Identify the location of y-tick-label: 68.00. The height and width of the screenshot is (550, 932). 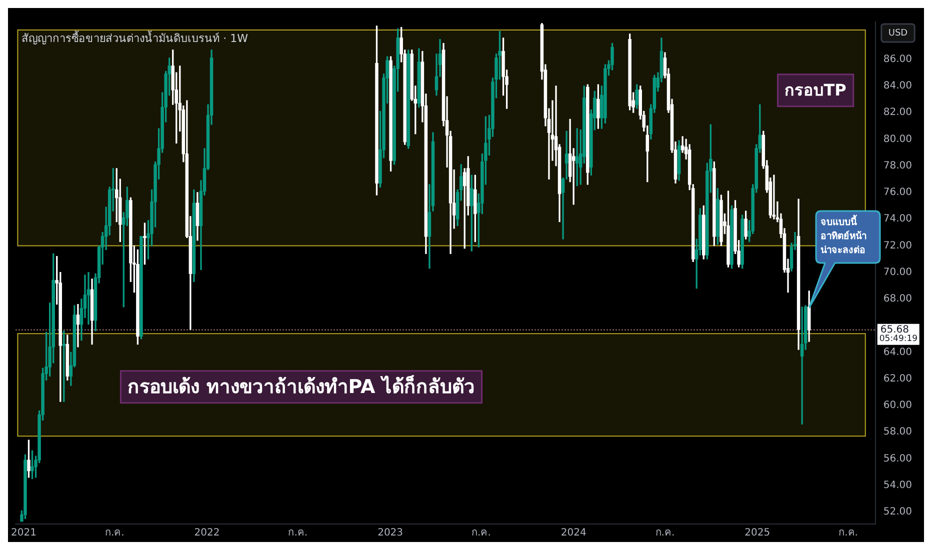
(897, 299).